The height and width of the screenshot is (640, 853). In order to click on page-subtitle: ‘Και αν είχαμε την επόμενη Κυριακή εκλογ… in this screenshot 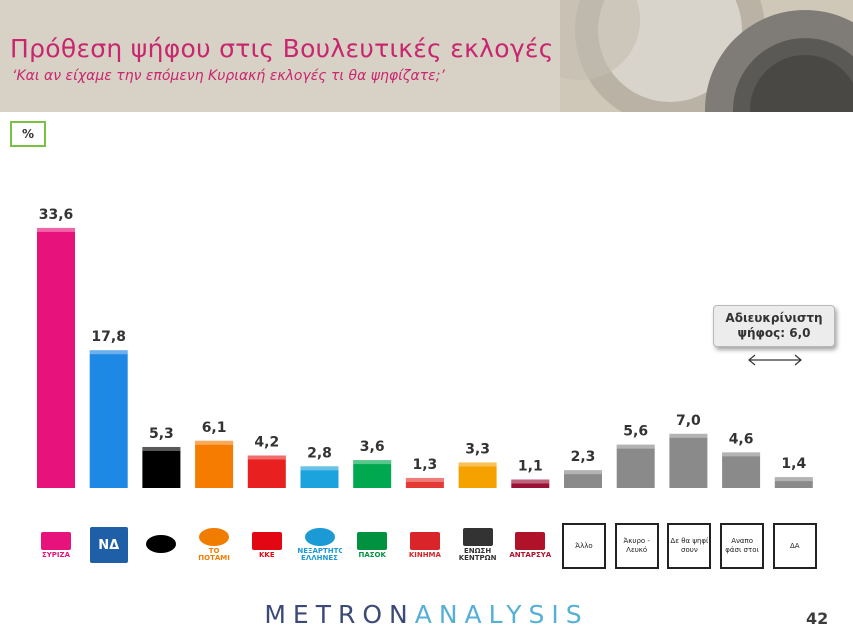, I will do `click(228, 76)`.